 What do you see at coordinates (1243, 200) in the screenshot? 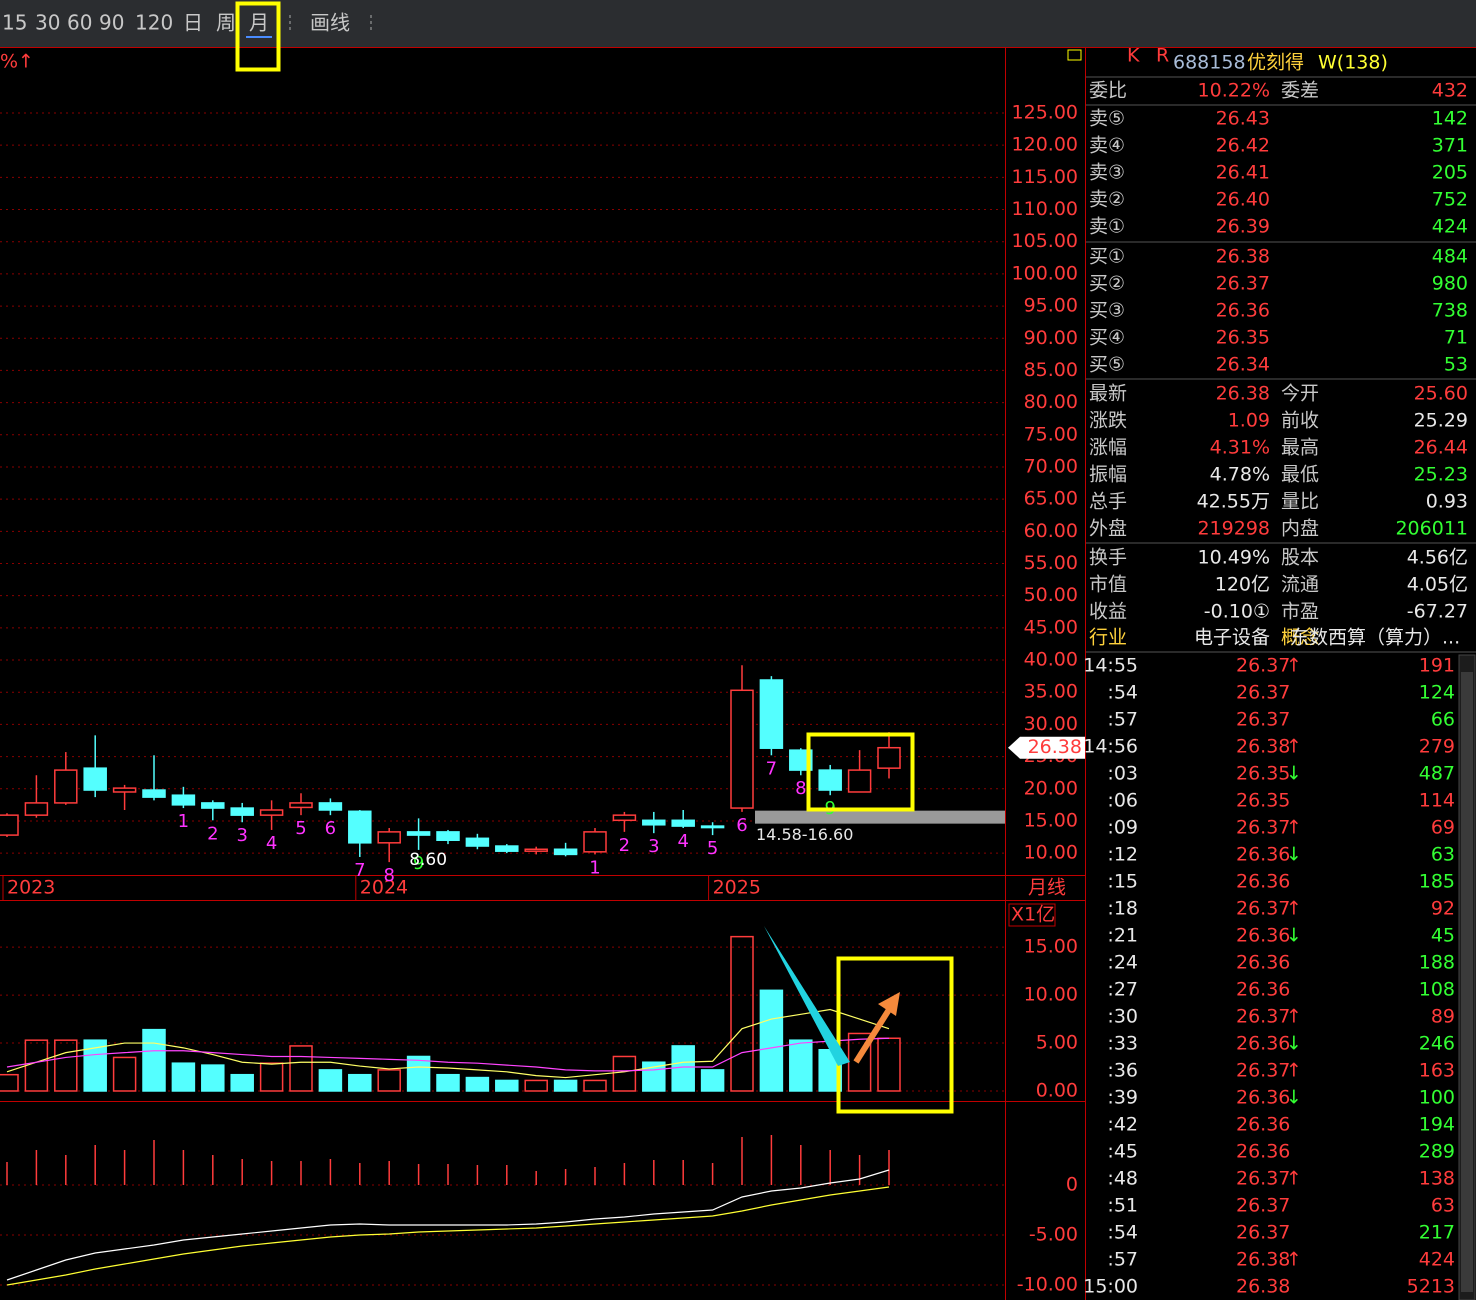
I see `ask-price: 26.40` at bounding box center [1243, 200].